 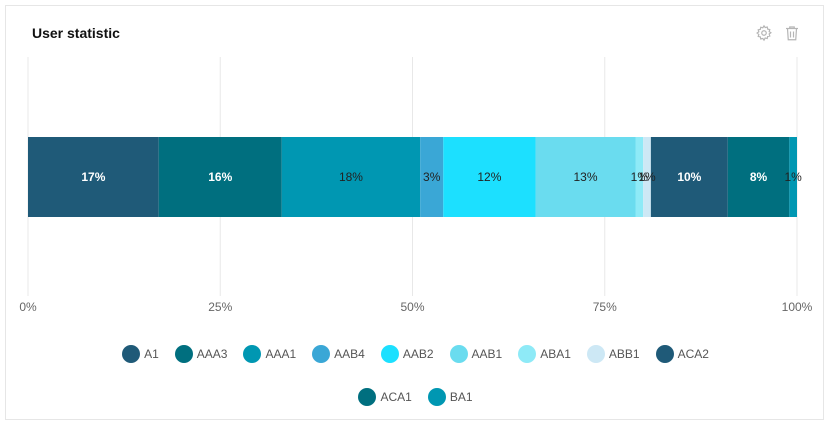 I want to click on data-label: 3%, so click(x=432, y=177).